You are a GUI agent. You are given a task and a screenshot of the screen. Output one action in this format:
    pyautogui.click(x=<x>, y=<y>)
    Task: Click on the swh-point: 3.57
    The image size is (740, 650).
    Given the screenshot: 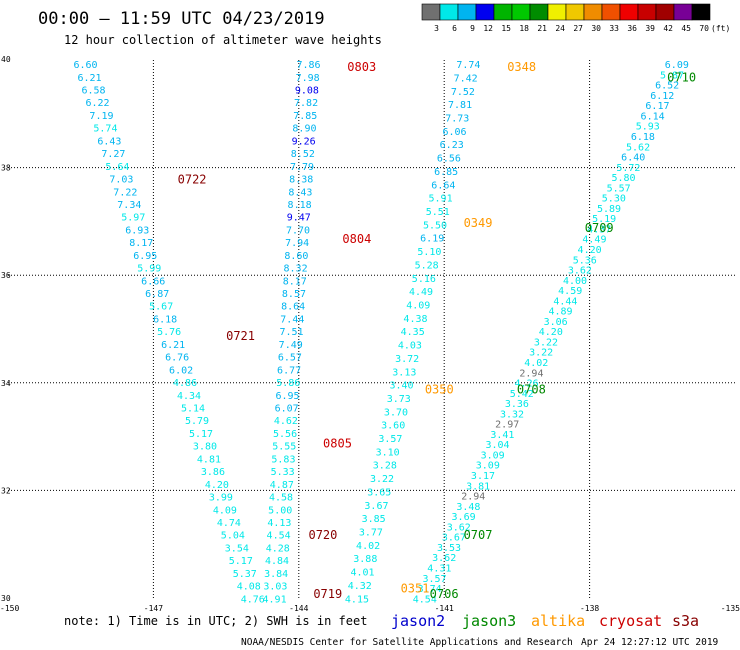 What is the action you would take?
    pyautogui.click(x=390, y=439)
    